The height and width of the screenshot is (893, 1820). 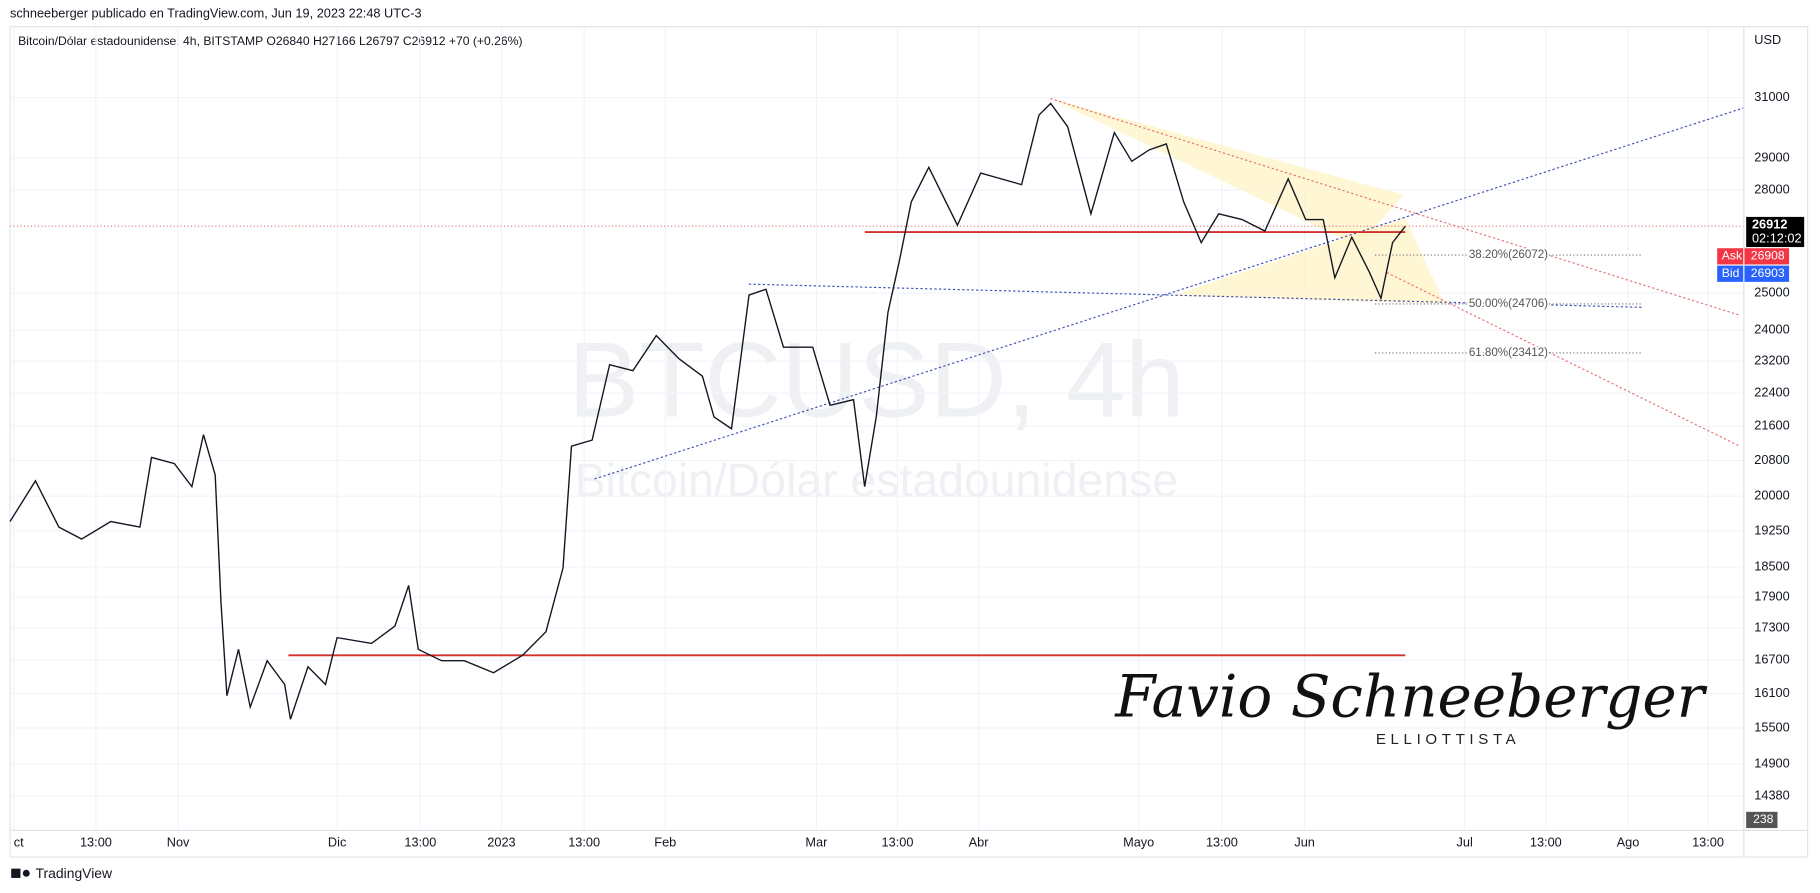 What do you see at coordinates (1771, 626) in the screenshot?
I see `y-tick-label: 17300` at bounding box center [1771, 626].